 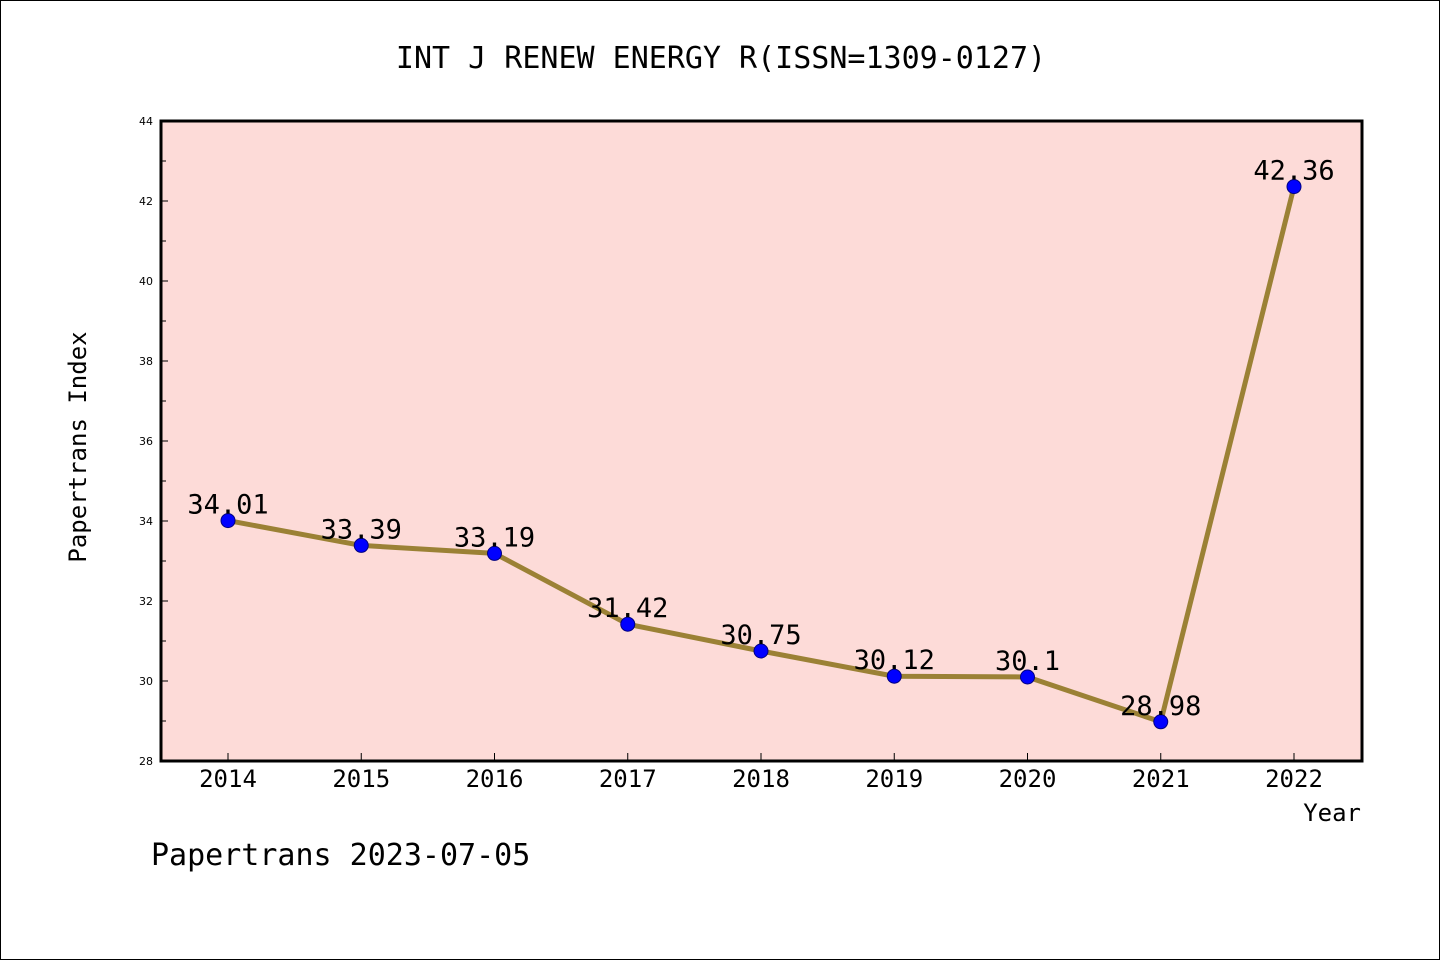 I want to click on footer-text: Papertrans 2023-07-05, so click(x=340, y=855).